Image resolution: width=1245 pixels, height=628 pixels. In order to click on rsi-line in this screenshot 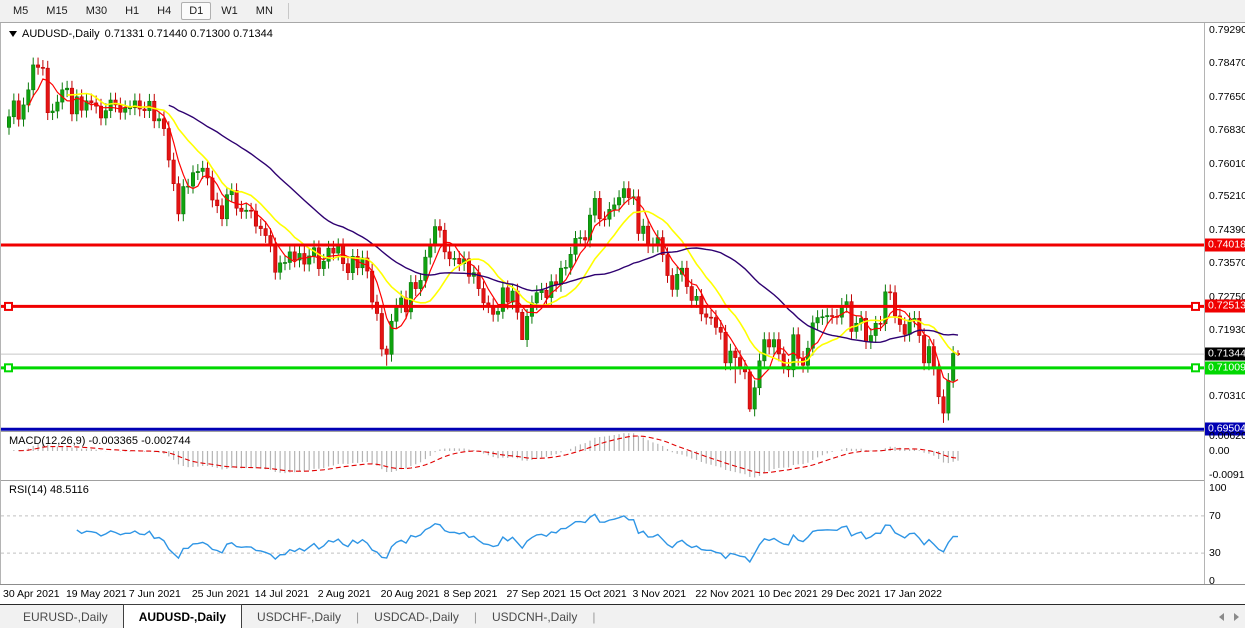, I will do `click(517, 538)`.